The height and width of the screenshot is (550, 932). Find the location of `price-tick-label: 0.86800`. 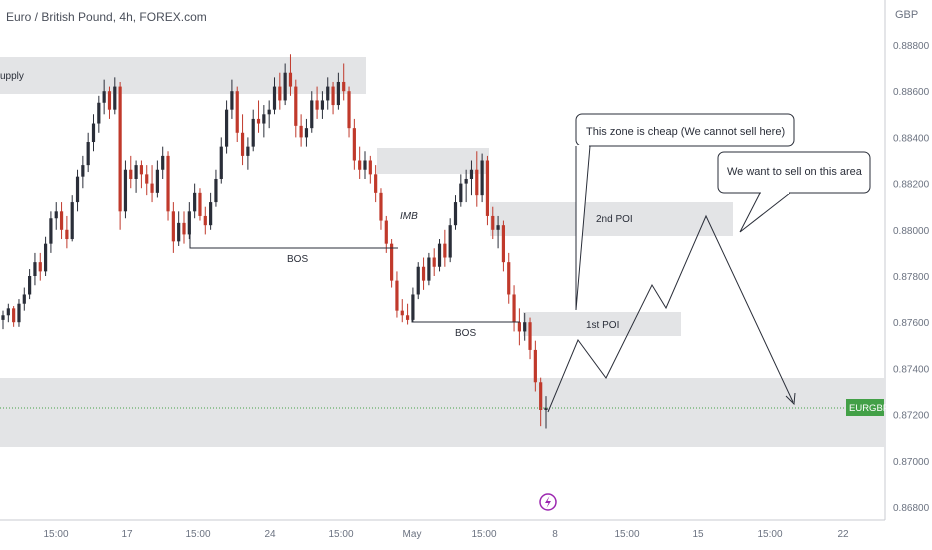

price-tick-label: 0.86800 is located at coordinates (911, 508).